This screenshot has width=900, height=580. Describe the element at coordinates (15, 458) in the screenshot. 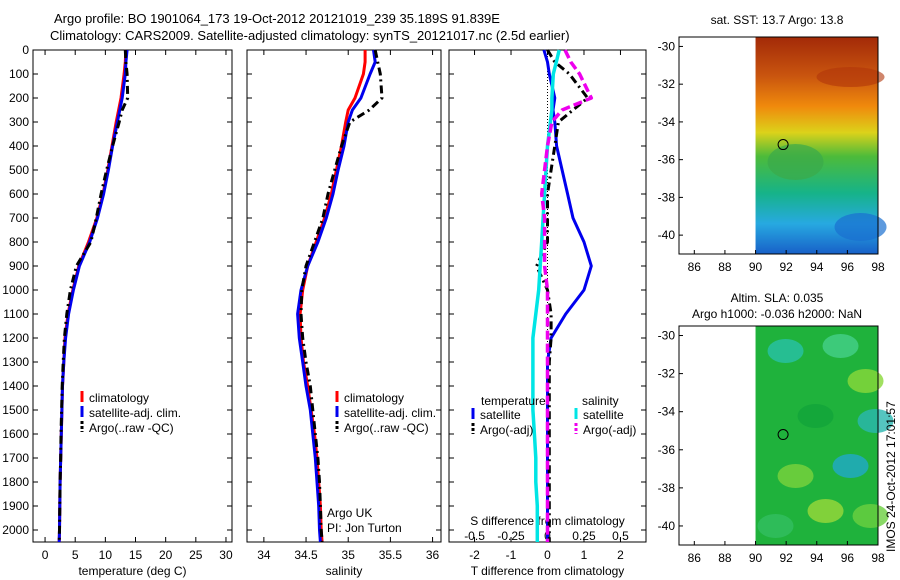

I see `y-tick-label: 1700` at that location.